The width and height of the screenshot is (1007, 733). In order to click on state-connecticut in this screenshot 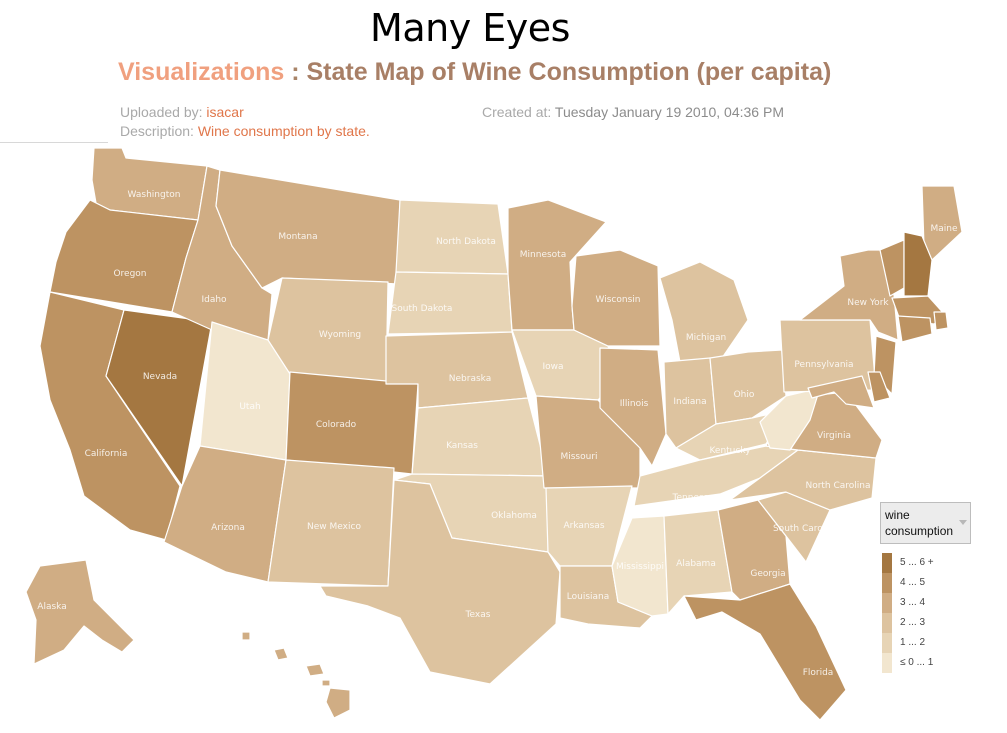, I will do `click(915, 329)`.